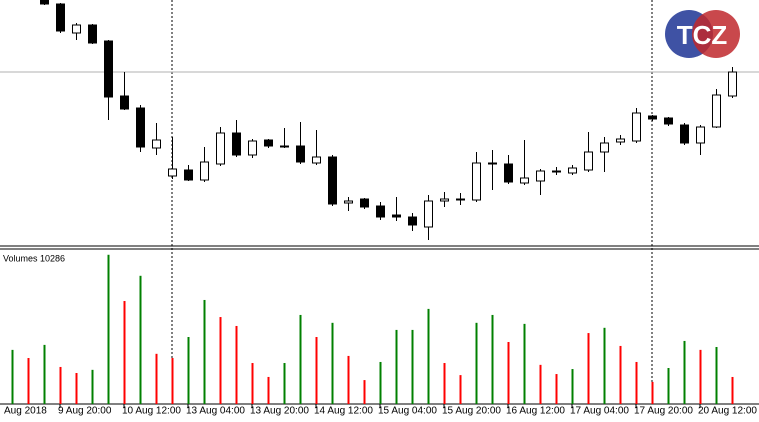 The width and height of the screenshot is (759, 422). What do you see at coordinates (85, 411) in the screenshot?
I see `x-tick-label: 9 Aug 20:00` at bounding box center [85, 411].